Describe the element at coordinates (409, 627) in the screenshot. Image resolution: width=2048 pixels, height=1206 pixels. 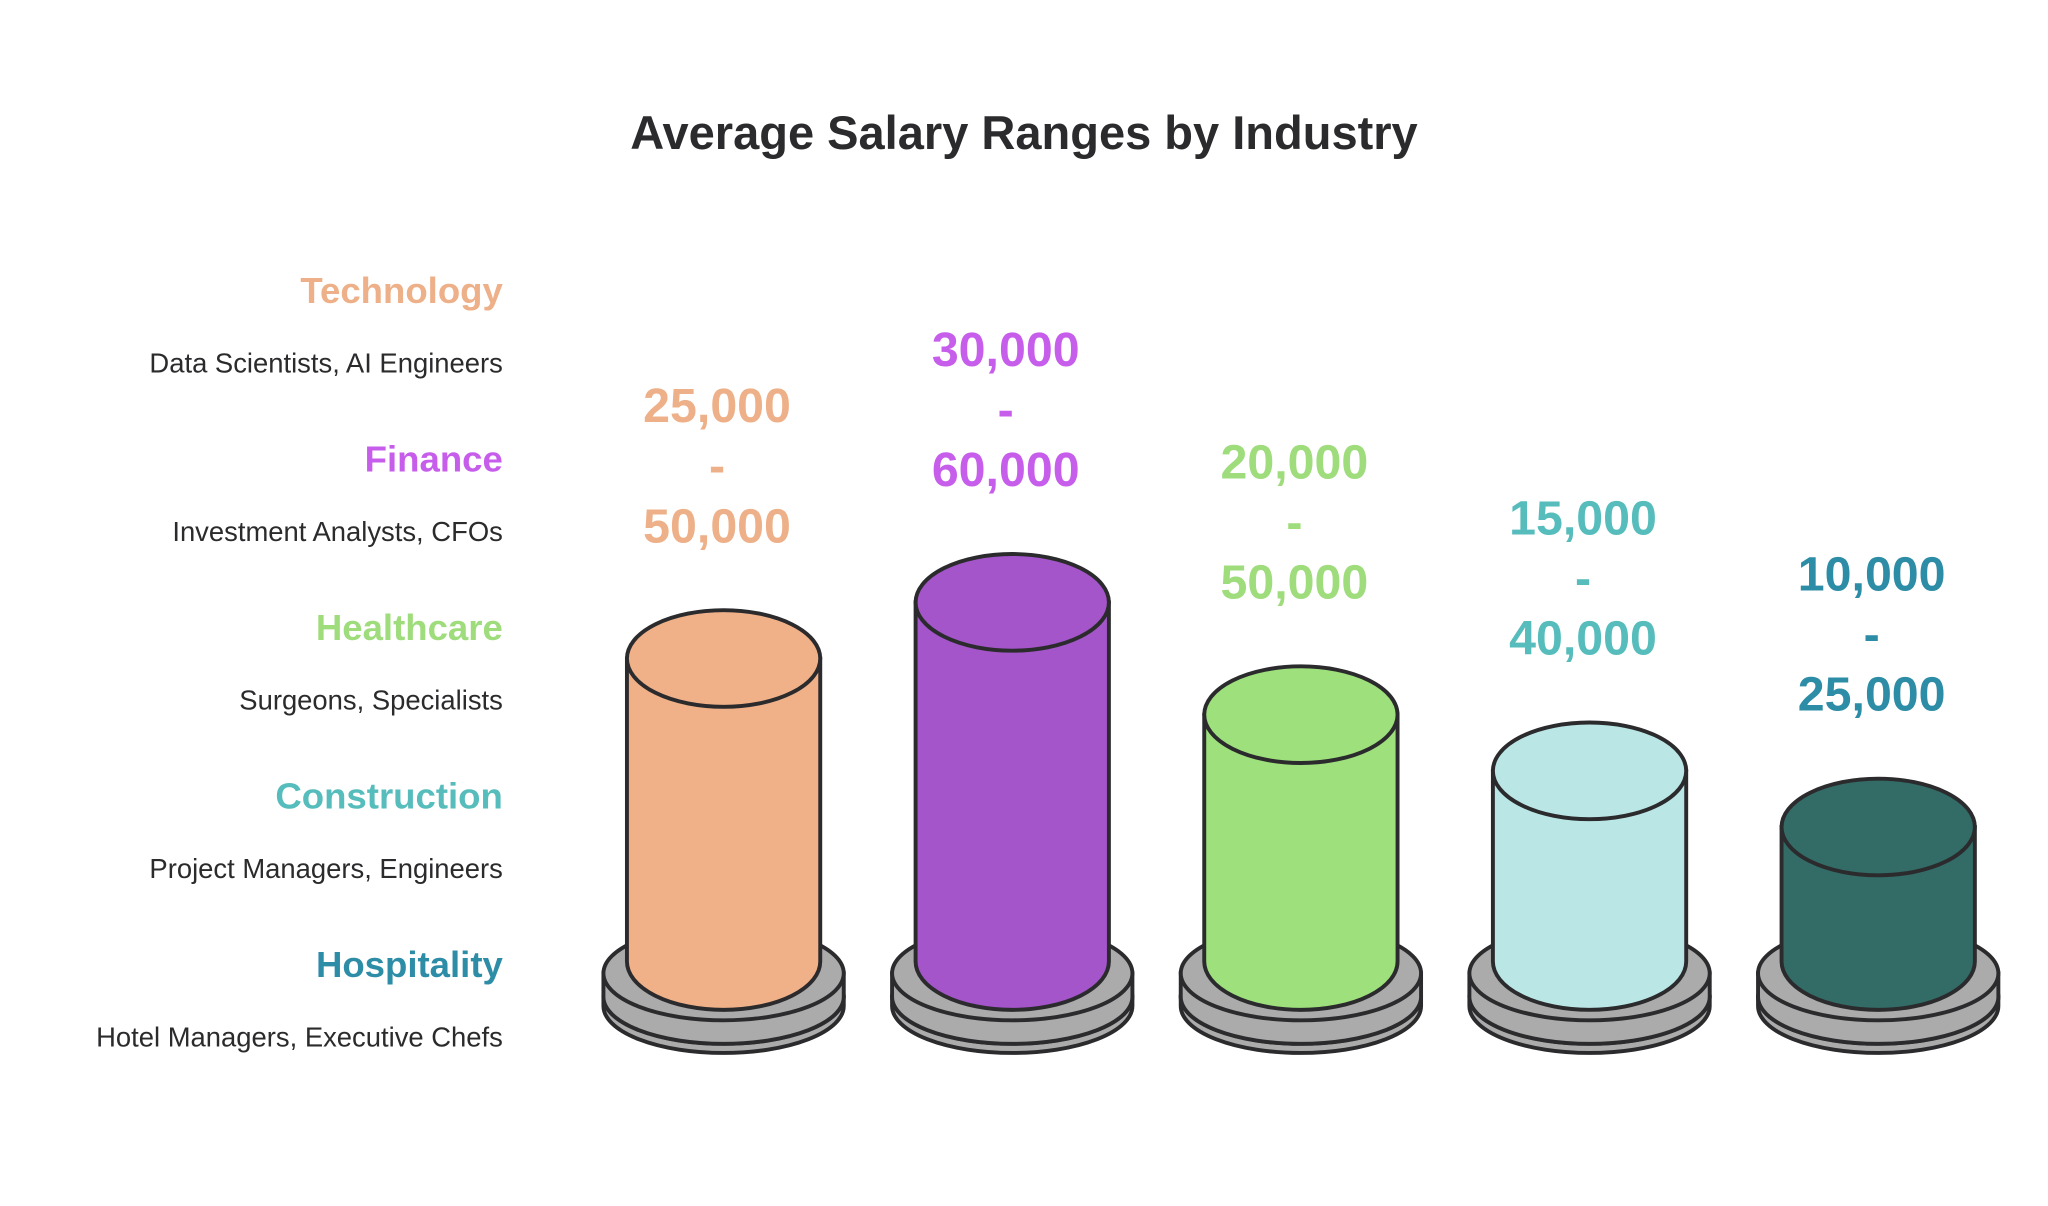
I see `legend-category: Healthcare` at that location.